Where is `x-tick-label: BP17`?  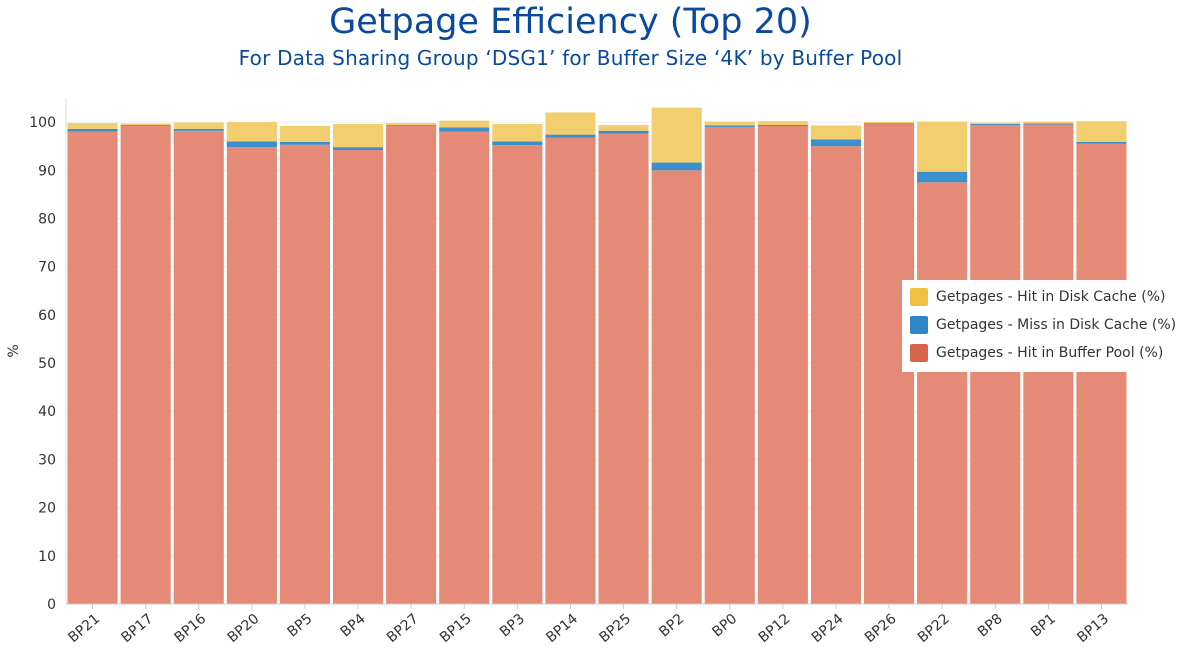
x-tick-label: BP17 is located at coordinates (137, 628).